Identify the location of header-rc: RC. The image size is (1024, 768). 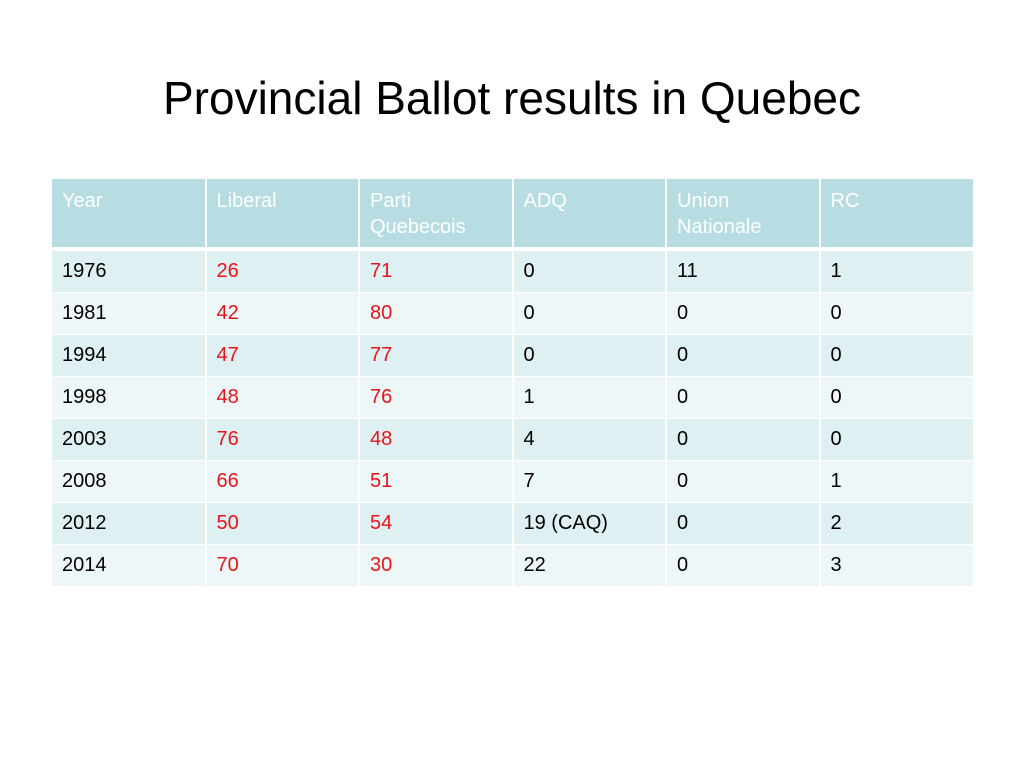
(896, 215).